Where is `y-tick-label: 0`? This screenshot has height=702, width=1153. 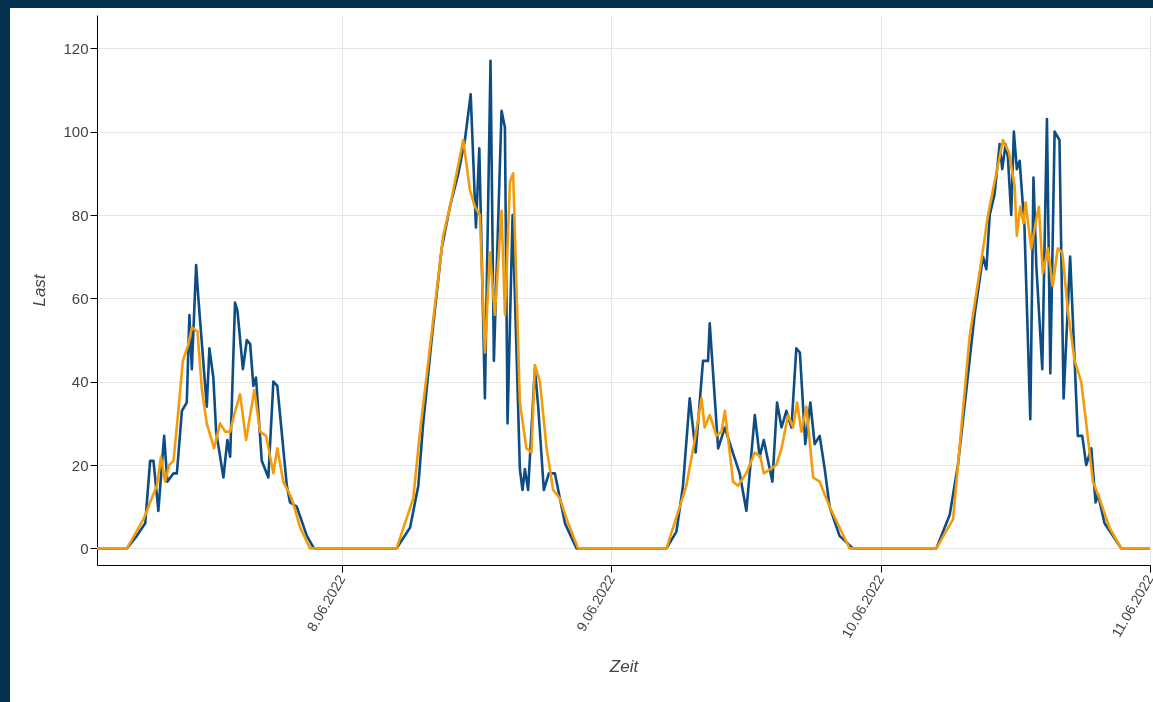
y-tick-label: 0 is located at coordinates (84, 548).